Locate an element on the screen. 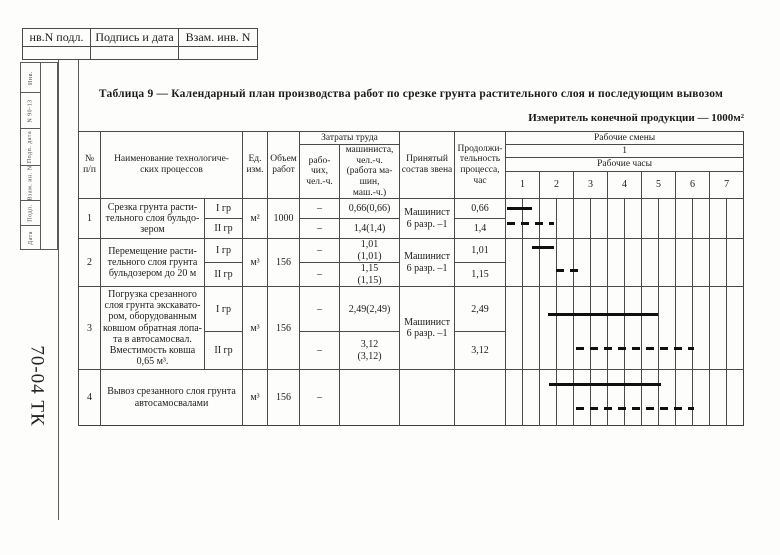  strip-cell-vzam-inv: Взам. инв. N is located at coordinates (218, 37).